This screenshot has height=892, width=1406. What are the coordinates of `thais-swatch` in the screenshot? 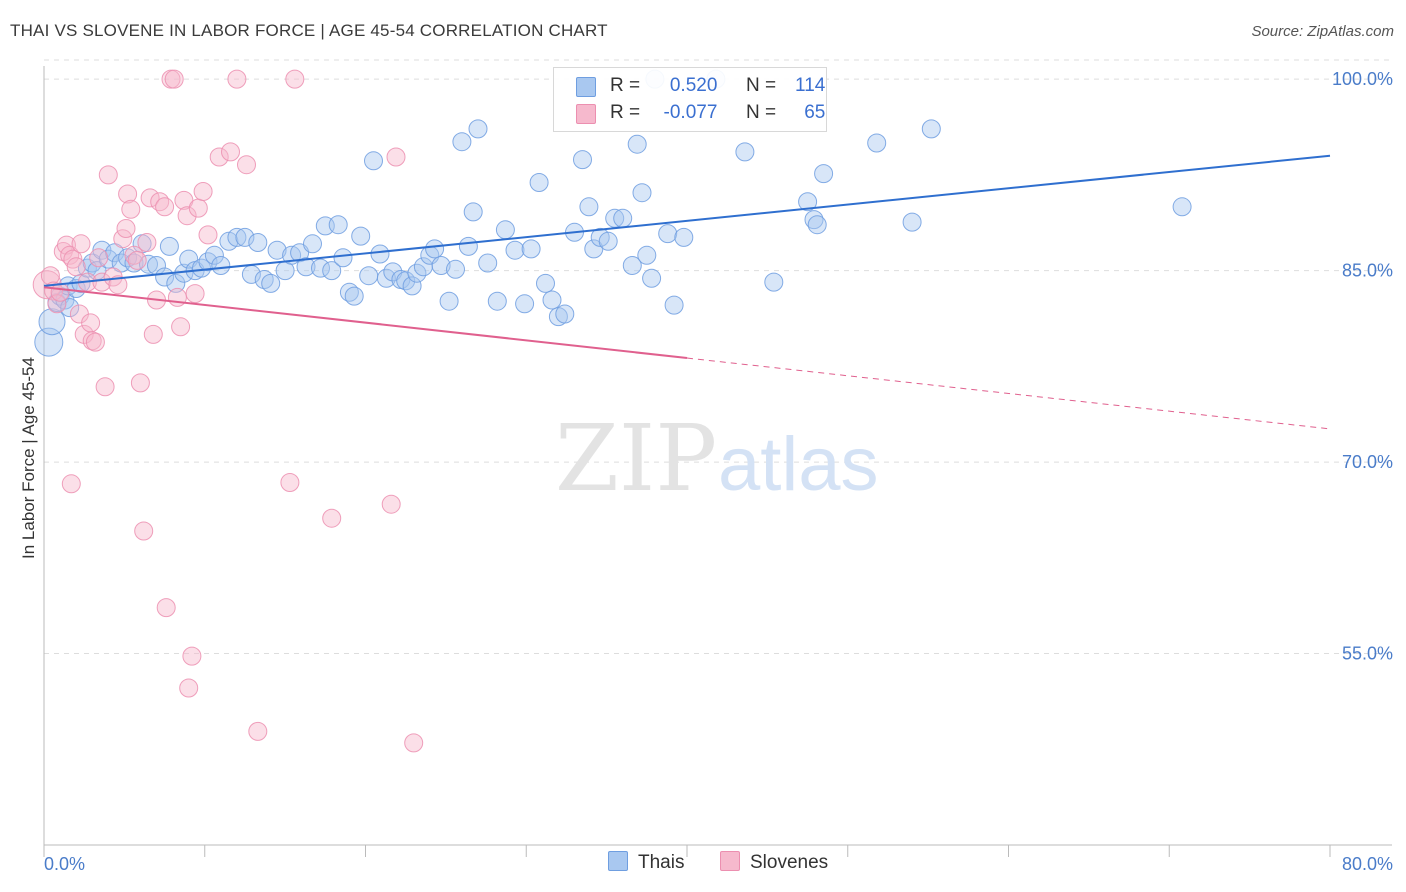 It's located at (586, 87).